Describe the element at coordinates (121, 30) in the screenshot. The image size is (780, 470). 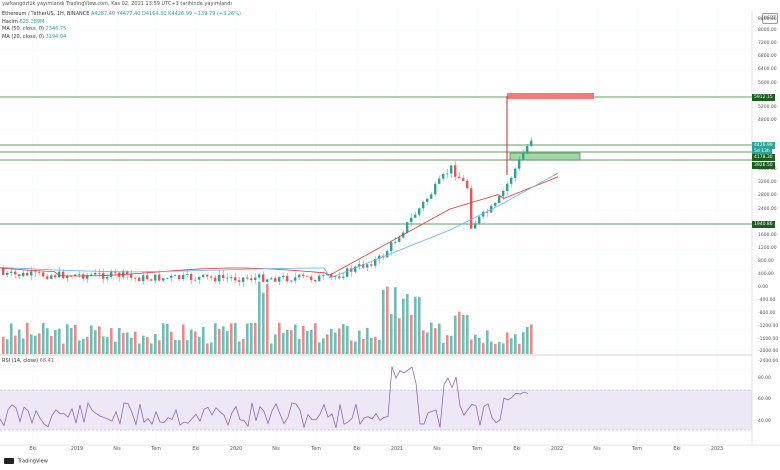
I see `legend-ma1-row: MA (50, close, 0) 2346.75` at that location.